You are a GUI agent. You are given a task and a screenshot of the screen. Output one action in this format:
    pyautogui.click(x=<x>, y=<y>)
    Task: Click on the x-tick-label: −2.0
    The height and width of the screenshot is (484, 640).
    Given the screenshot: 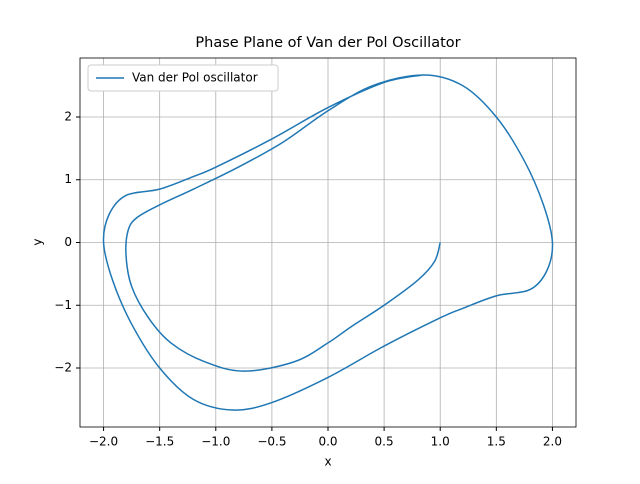 What is the action you would take?
    pyautogui.click(x=103, y=442)
    